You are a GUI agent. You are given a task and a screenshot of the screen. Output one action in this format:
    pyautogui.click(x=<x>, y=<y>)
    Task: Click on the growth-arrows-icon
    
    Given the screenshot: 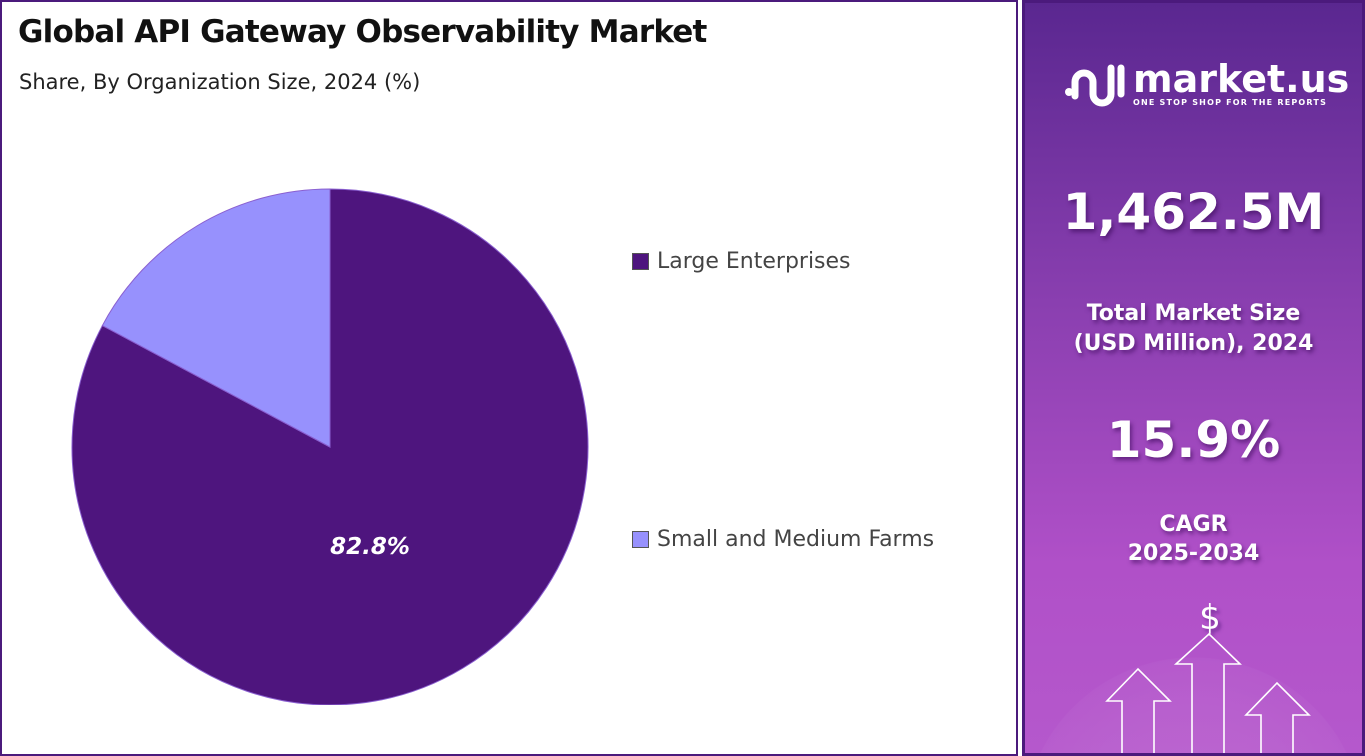 What is the action you would take?
    pyautogui.click(x=1208, y=692)
    